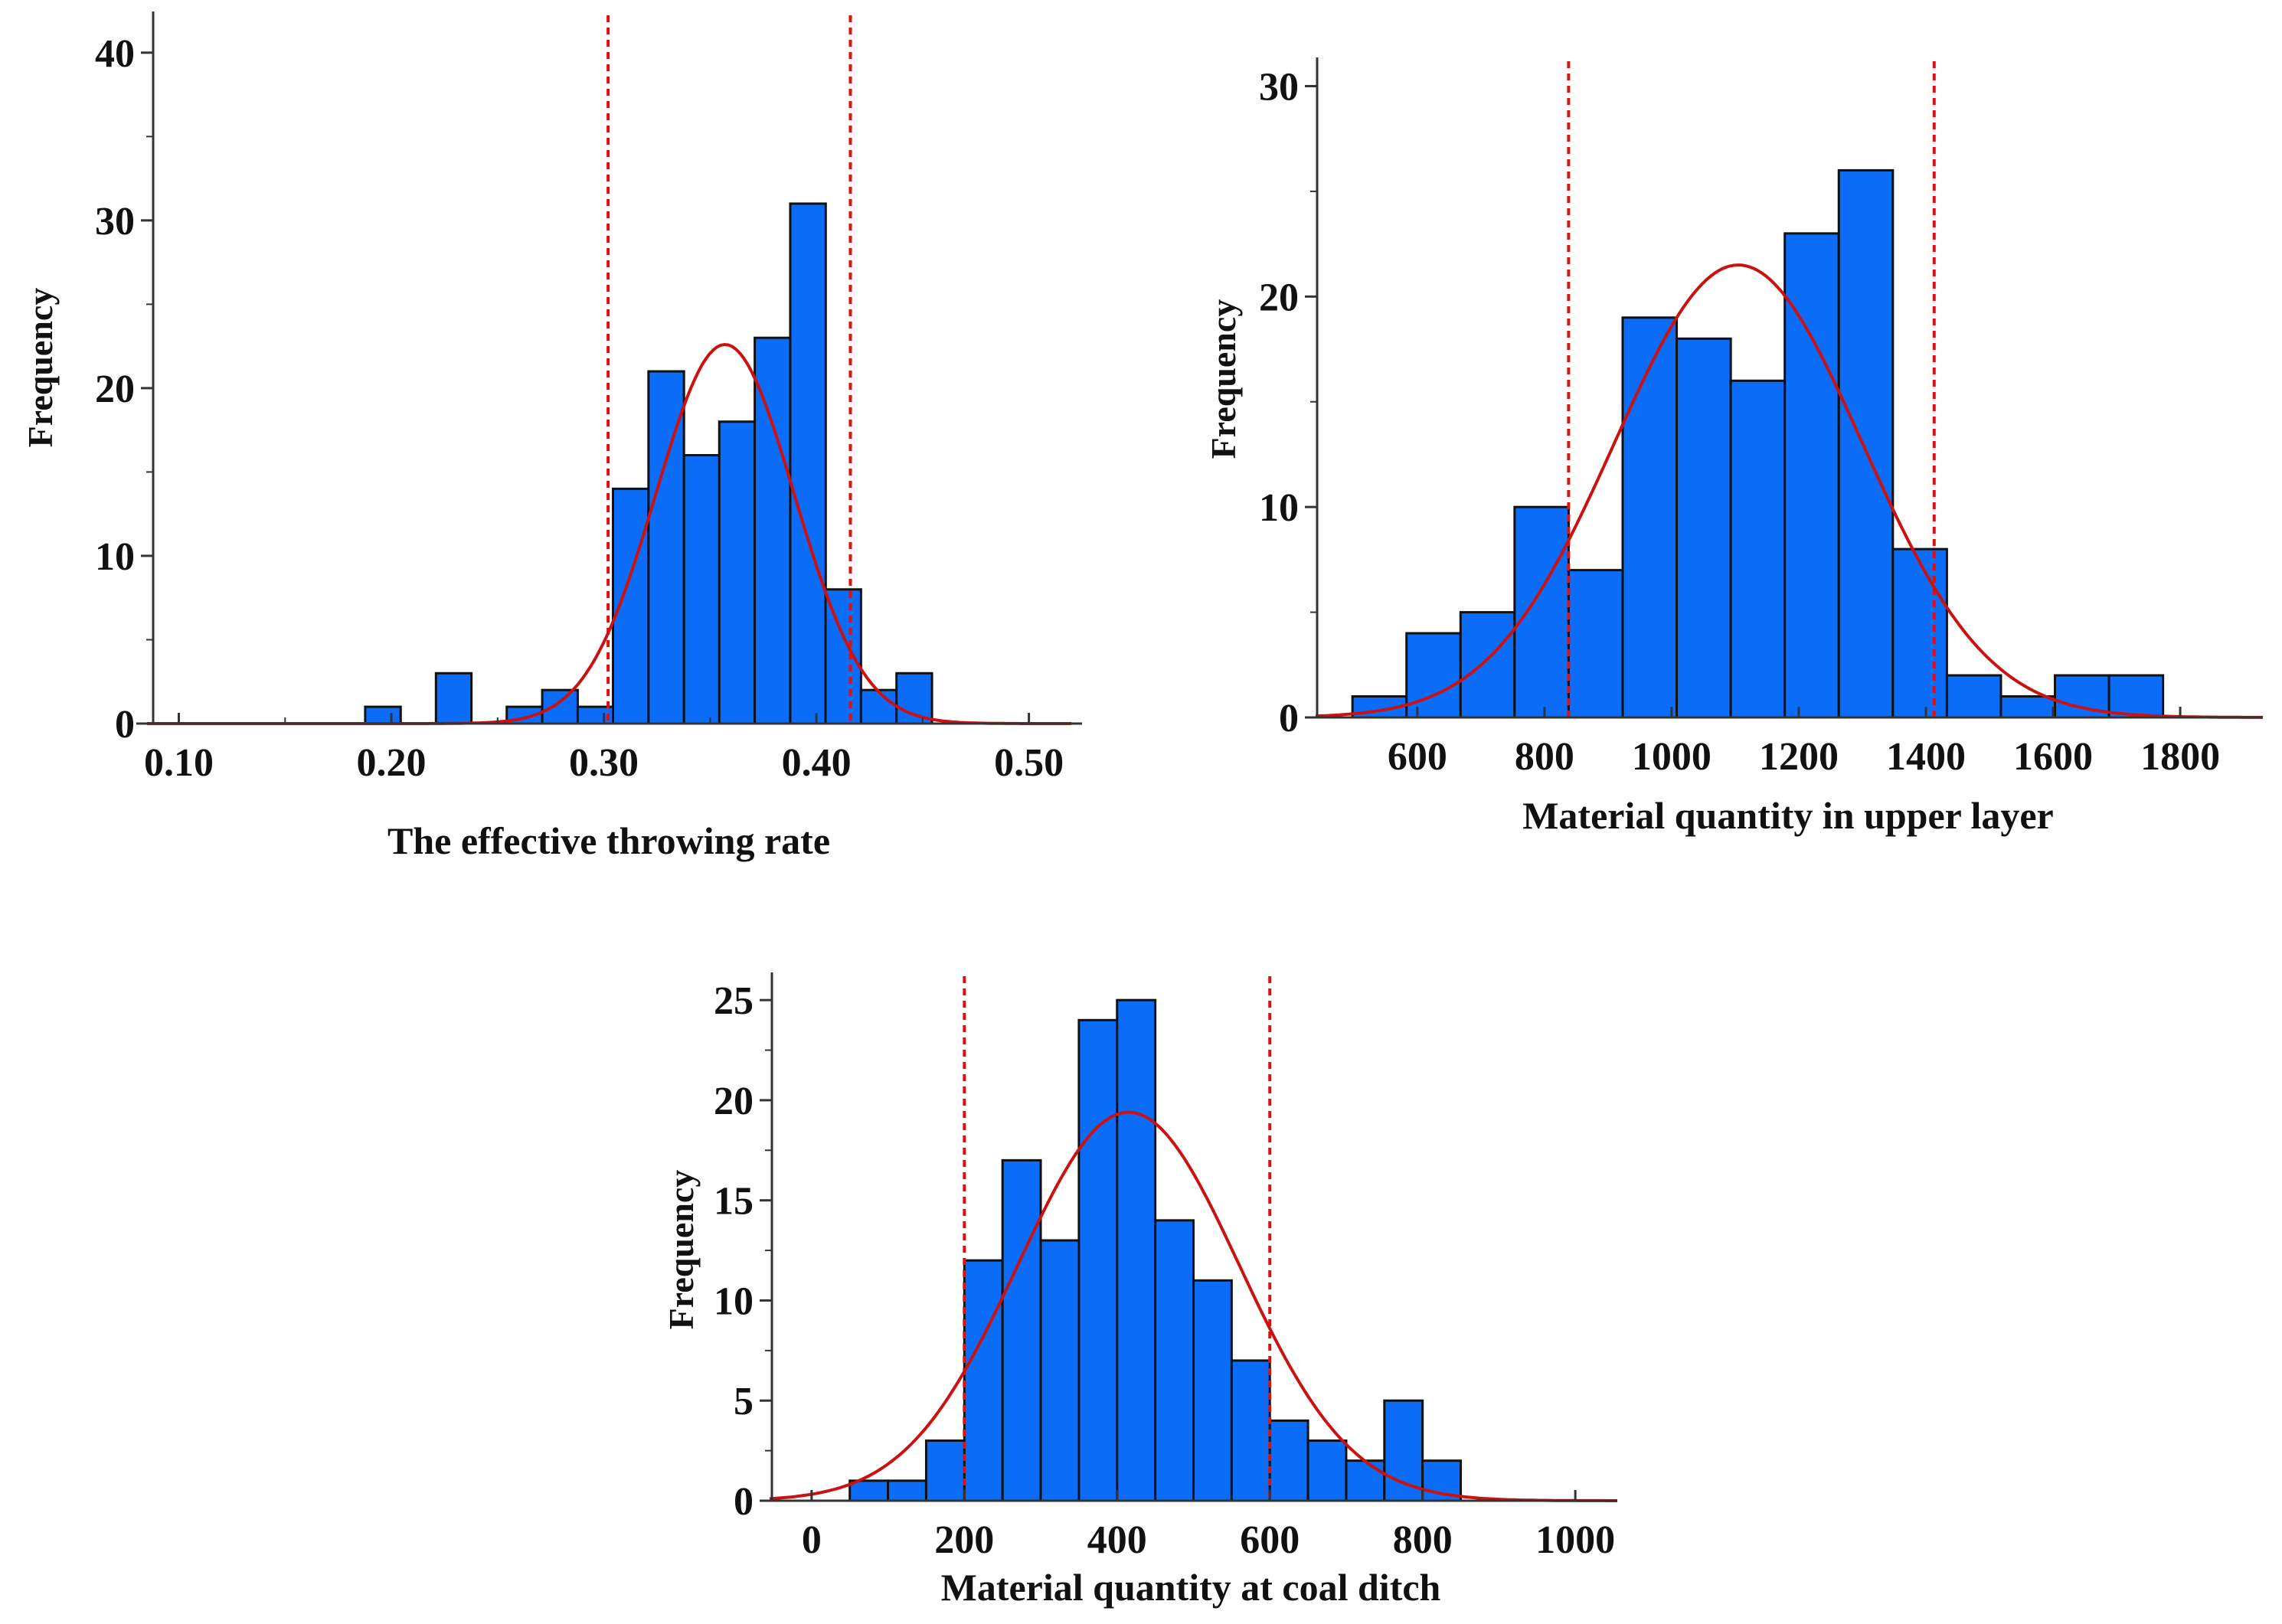 This screenshot has width=2282, height=1624. What do you see at coordinates (2180, 757) in the screenshot?
I see `x-tick-label: 1800` at bounding box center [2180, 757].